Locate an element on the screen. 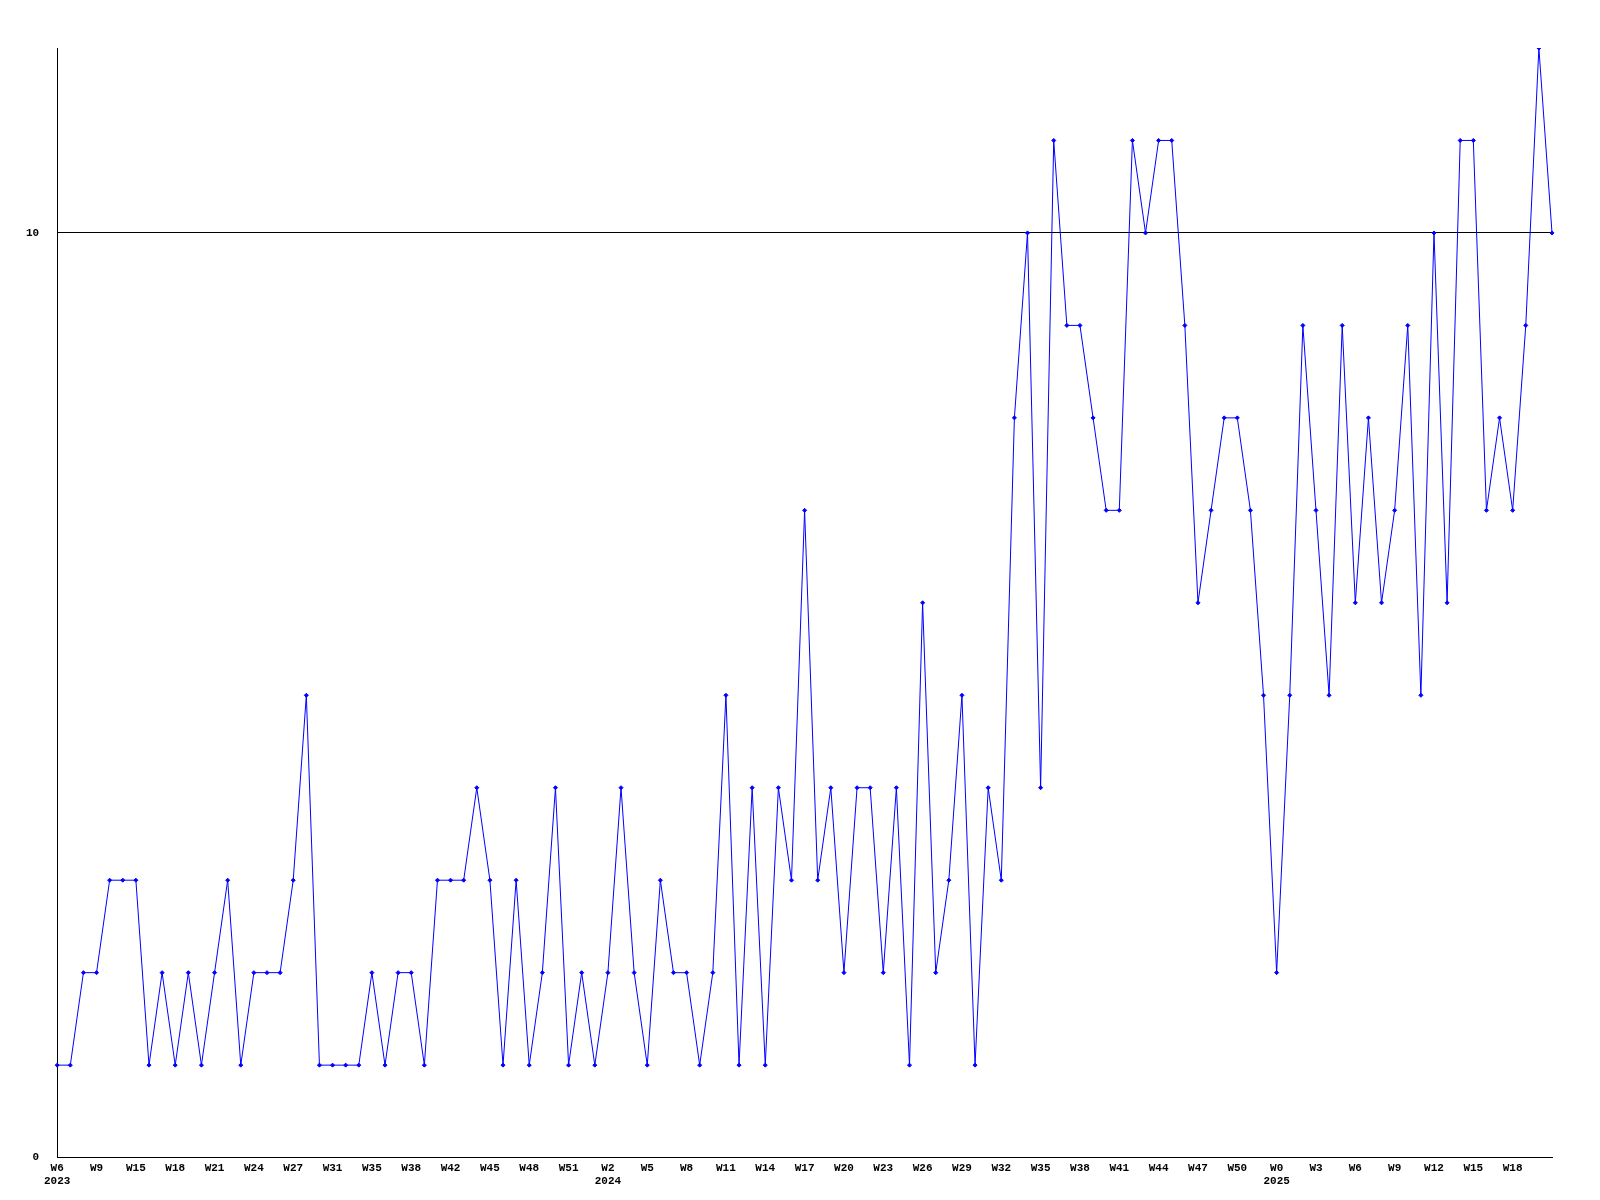 The height and width of the screenshot is (1200, 1600). x-tick-label: W14 is located at coordinates (765, 1167).